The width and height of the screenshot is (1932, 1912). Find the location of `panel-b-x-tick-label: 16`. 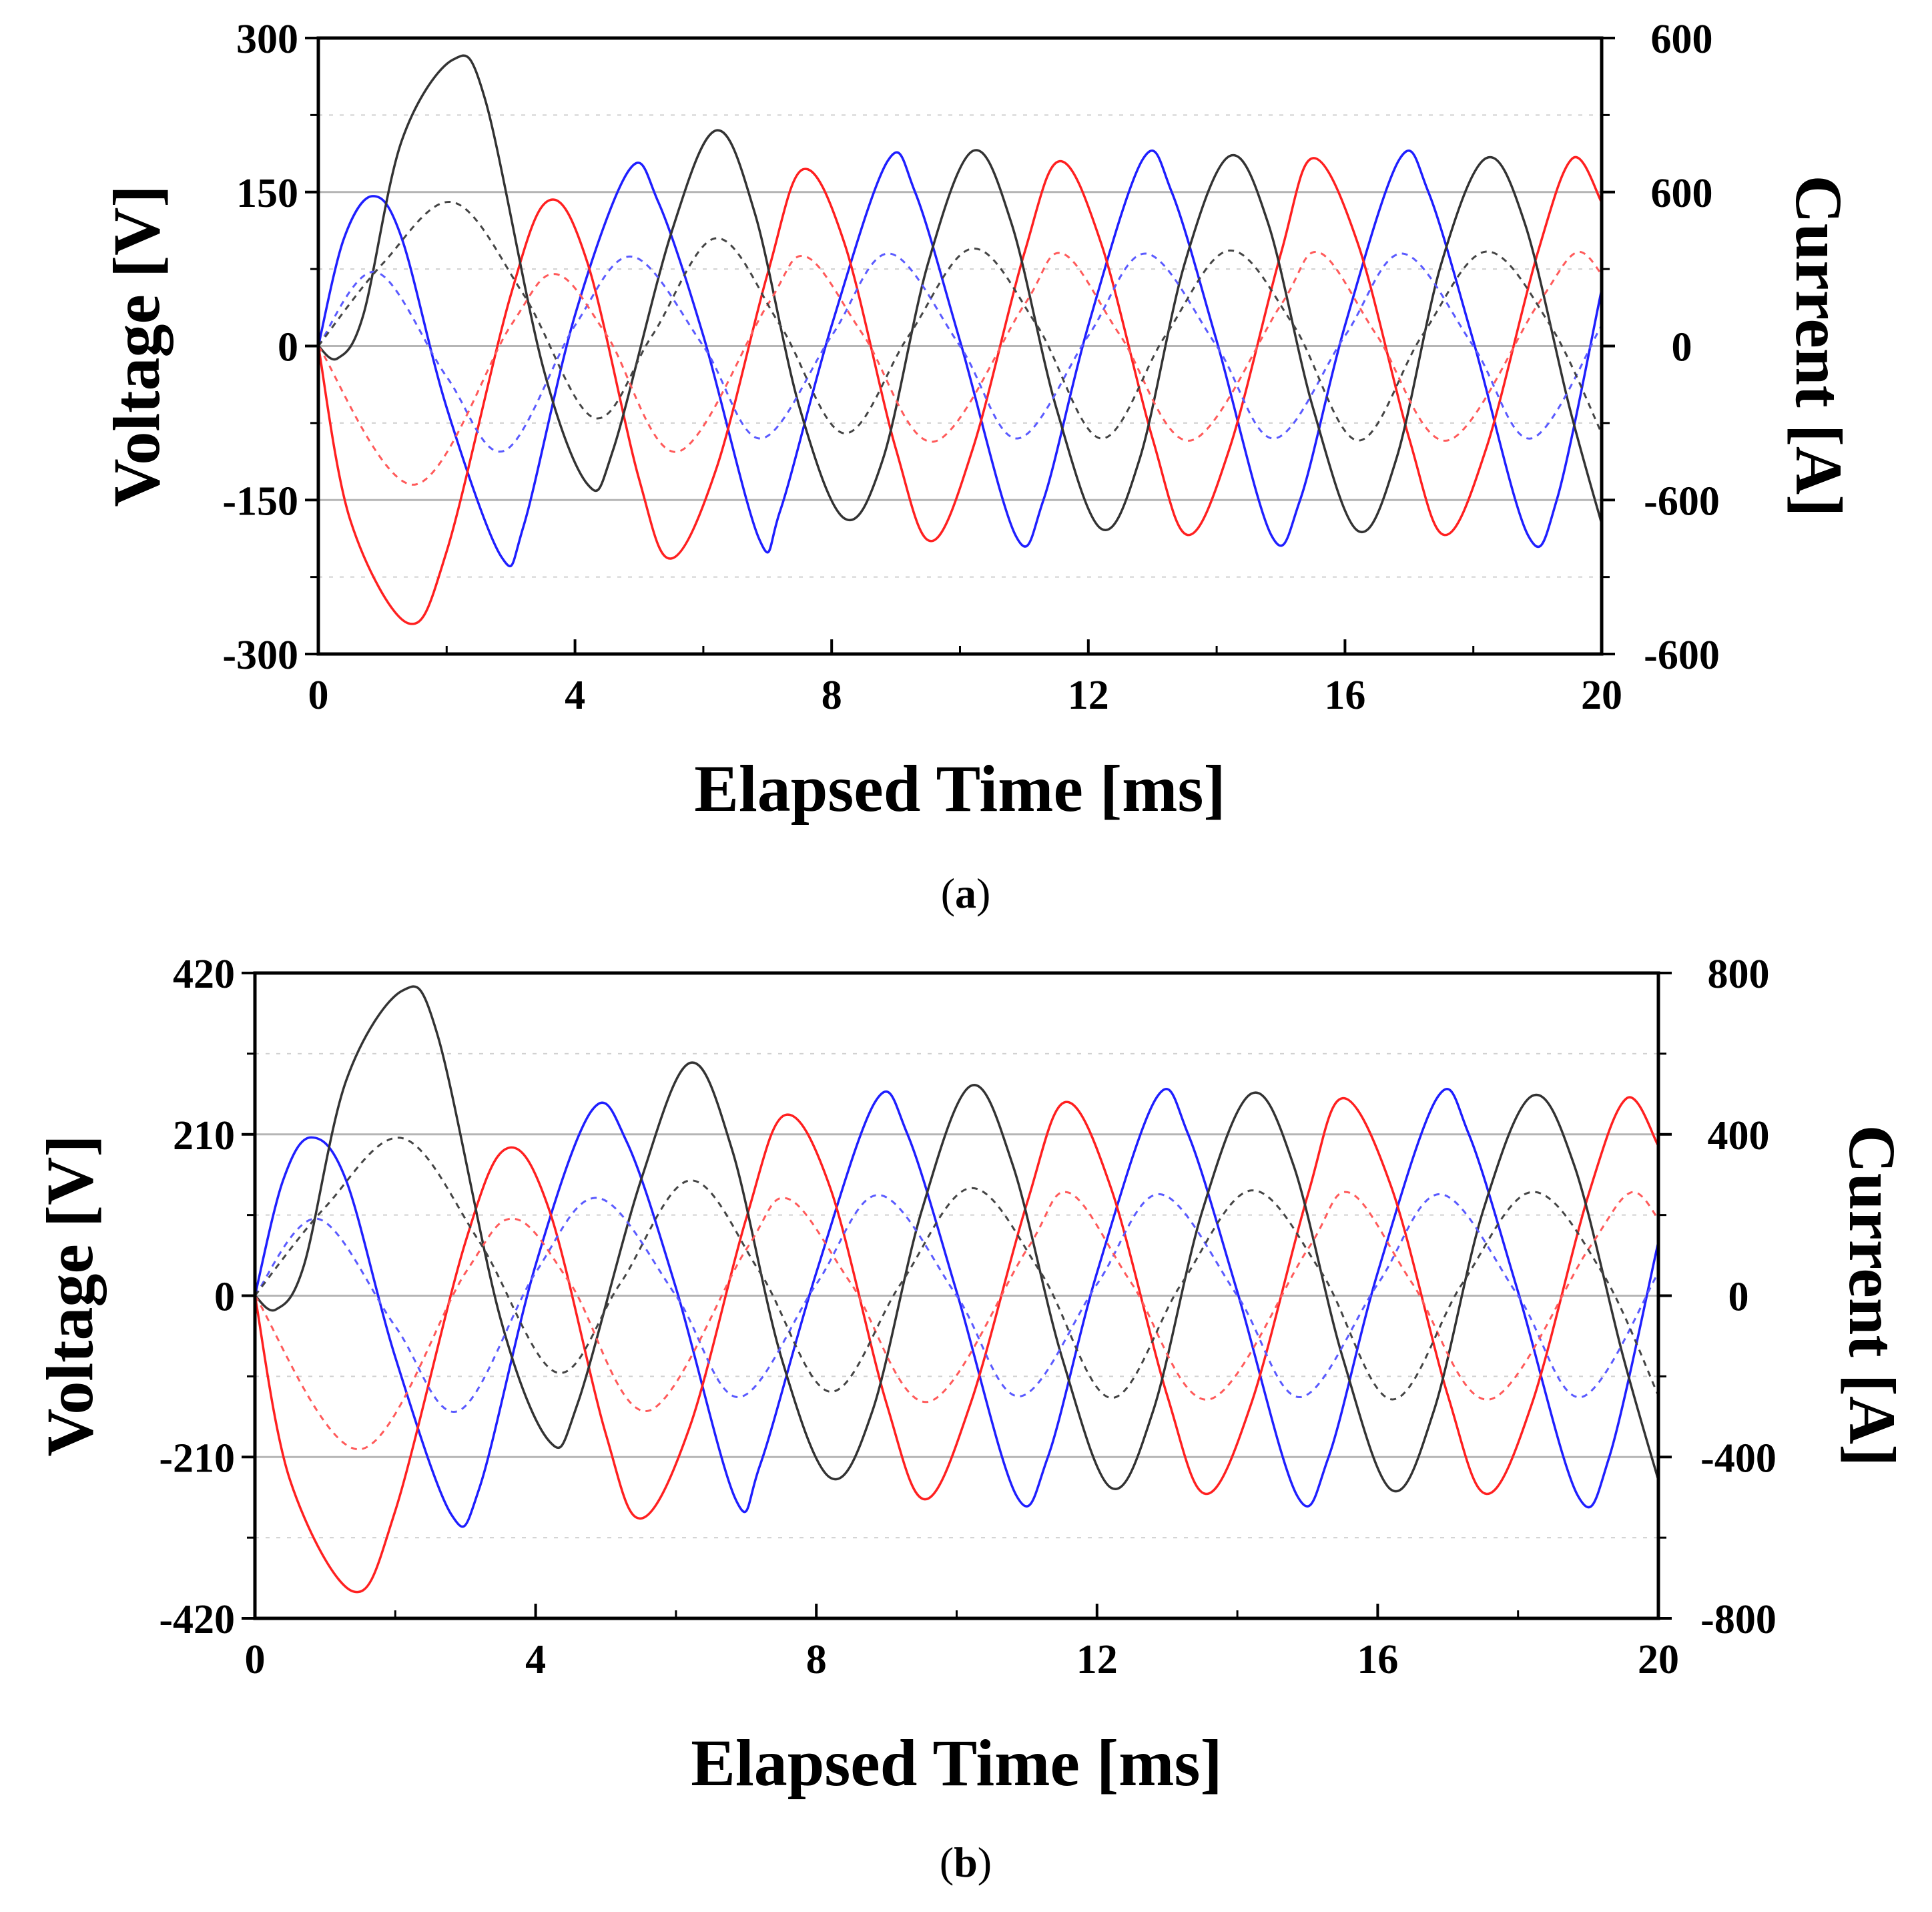

panel-b-x-tick-label: 16 is located at coordinates (1377, 1659).